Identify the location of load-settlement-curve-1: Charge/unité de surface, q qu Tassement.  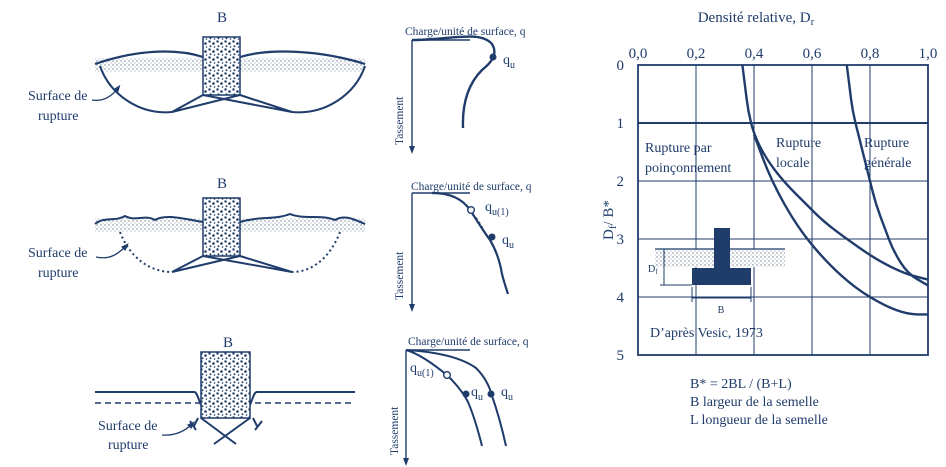
(460, 90).